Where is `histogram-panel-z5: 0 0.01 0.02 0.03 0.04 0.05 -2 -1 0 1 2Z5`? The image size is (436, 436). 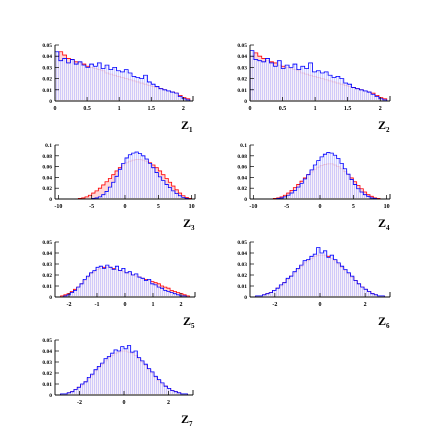 histogram-panel-z5: 0 0.01 0.02 0.03 0.04 0.05 -2 -1 0 1 2Z5 is located at coordinates (119, 285).